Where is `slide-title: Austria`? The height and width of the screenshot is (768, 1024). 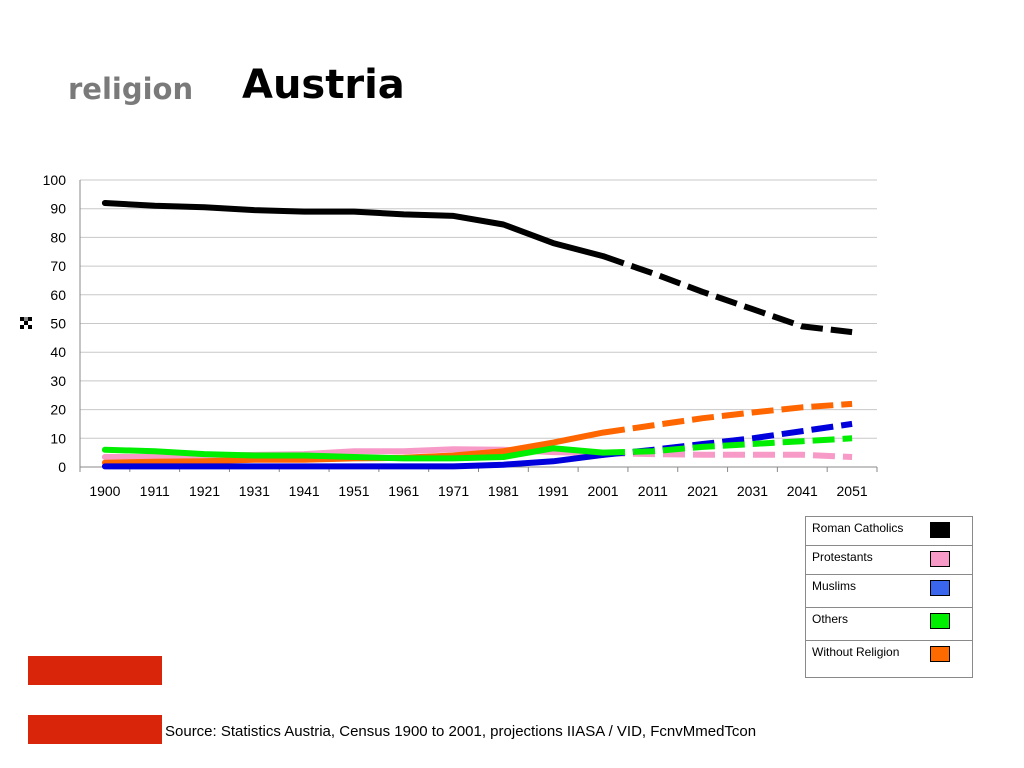
slide-title: Austria is located at coordinates (323, 85).